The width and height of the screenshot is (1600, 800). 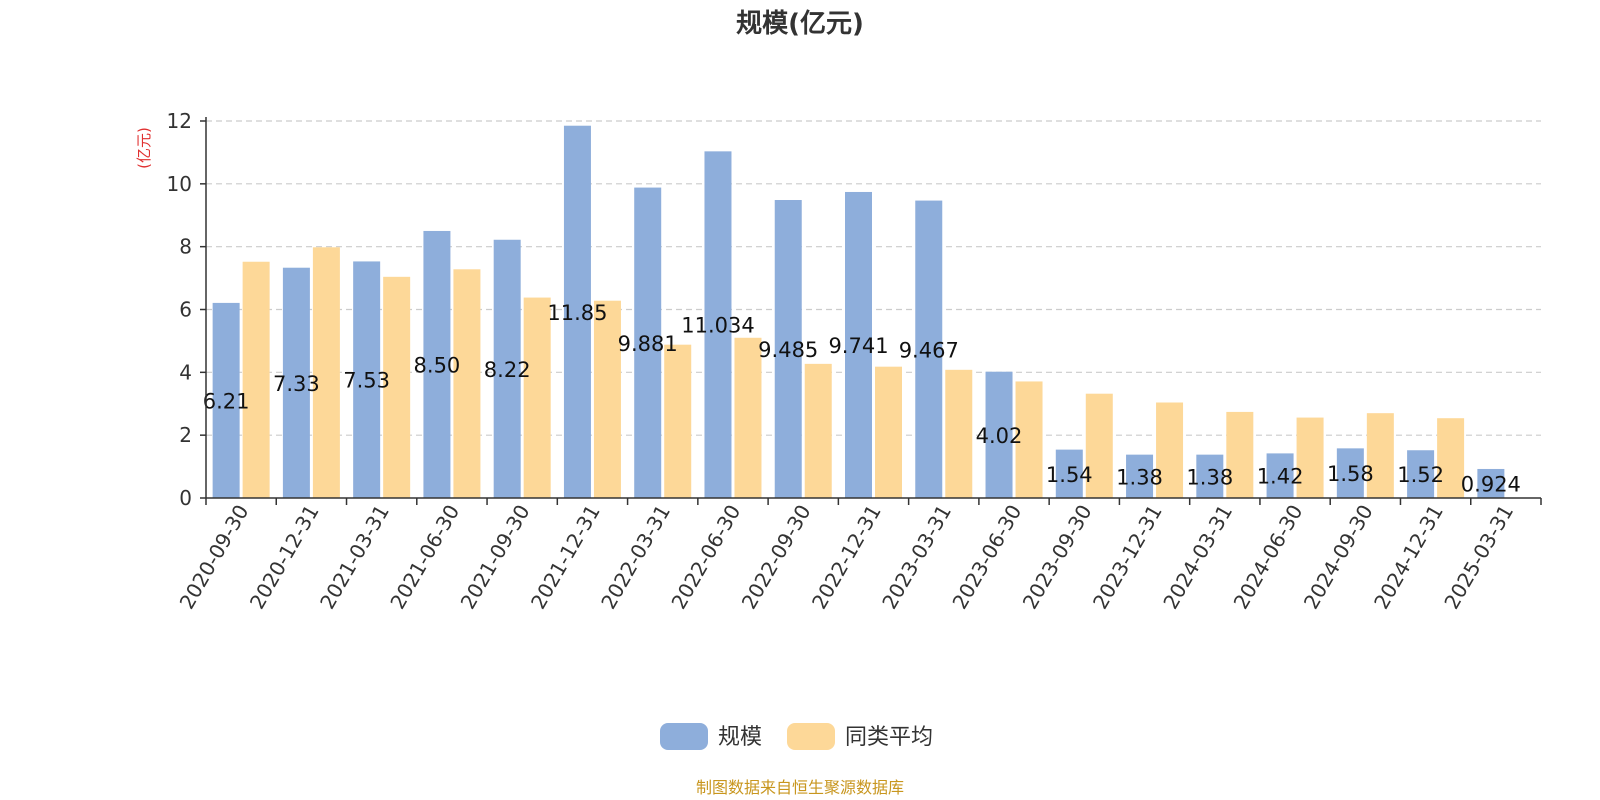 I want to click on data-label: 9.485, so click(x=788, y=350).